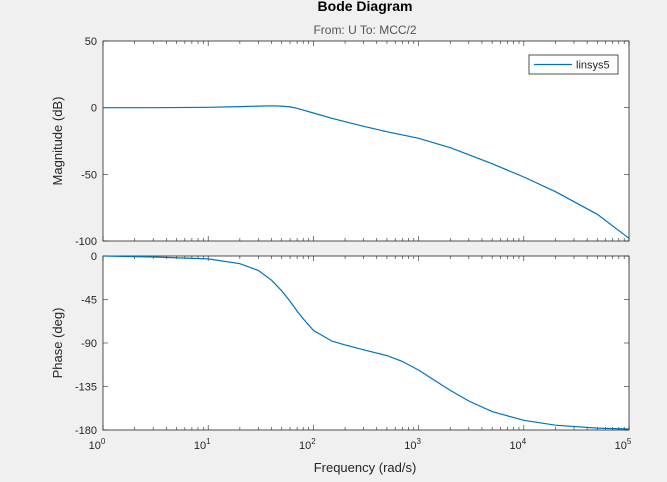 The height and width of the screenshot is (482, 667). What do you see at coordinates (89, 301) in the screenshot?
I see `y-tick-label: -45` at bounding box center [89, 301].